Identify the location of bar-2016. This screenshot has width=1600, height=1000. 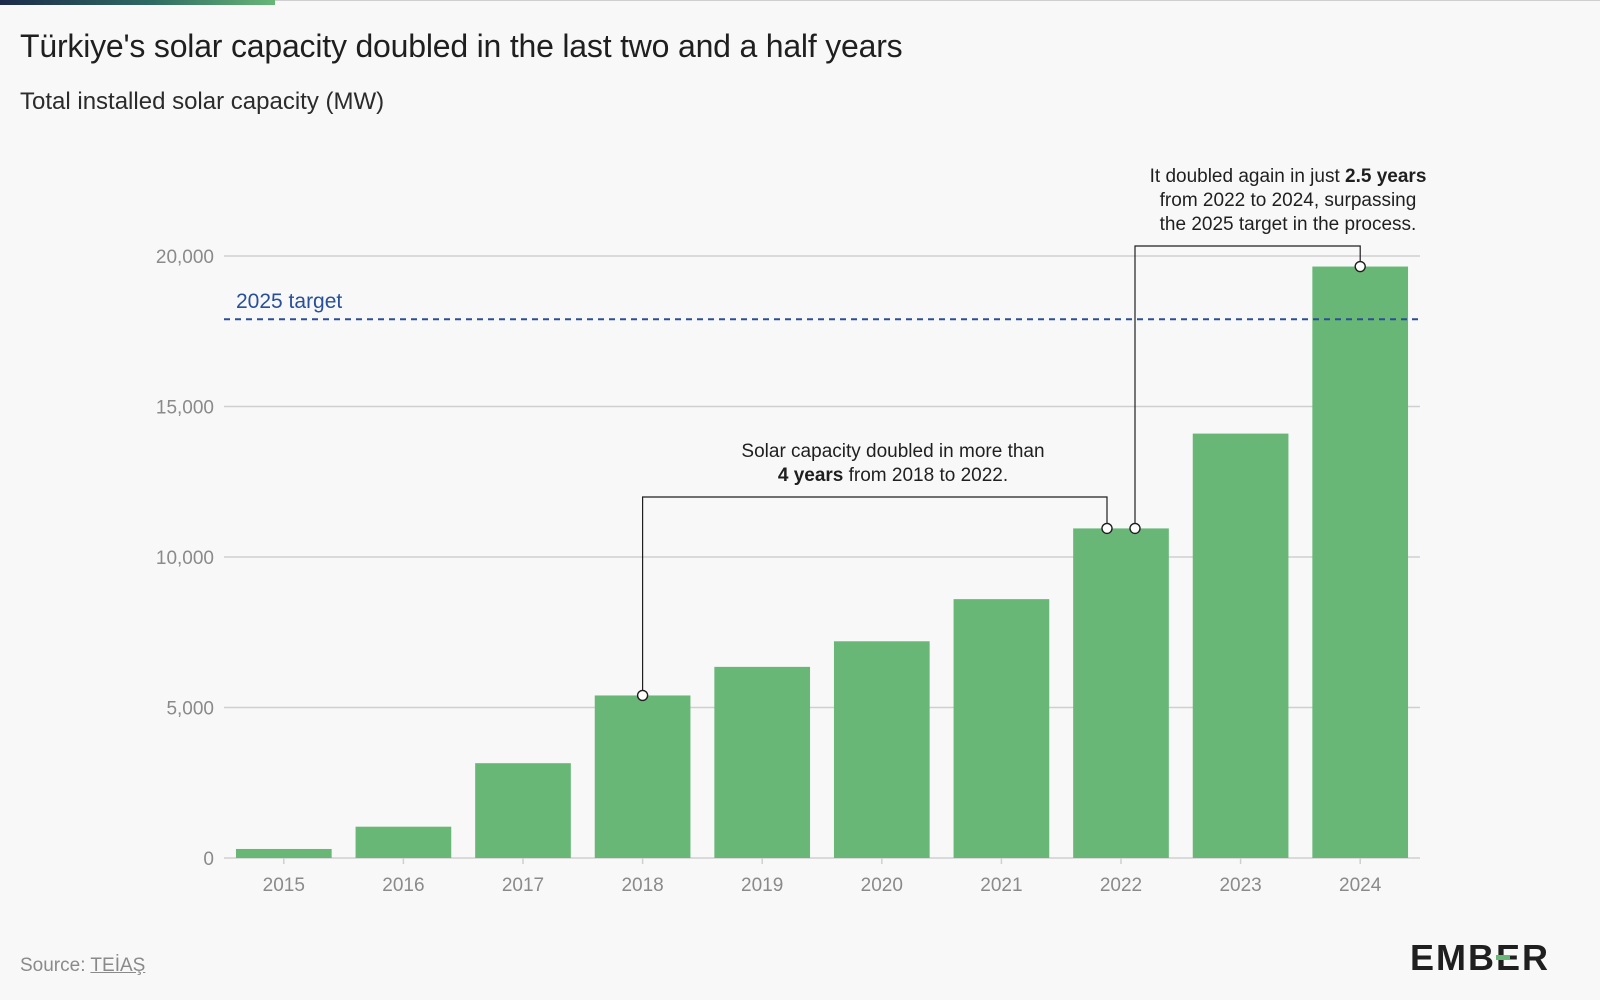
(403, 842).